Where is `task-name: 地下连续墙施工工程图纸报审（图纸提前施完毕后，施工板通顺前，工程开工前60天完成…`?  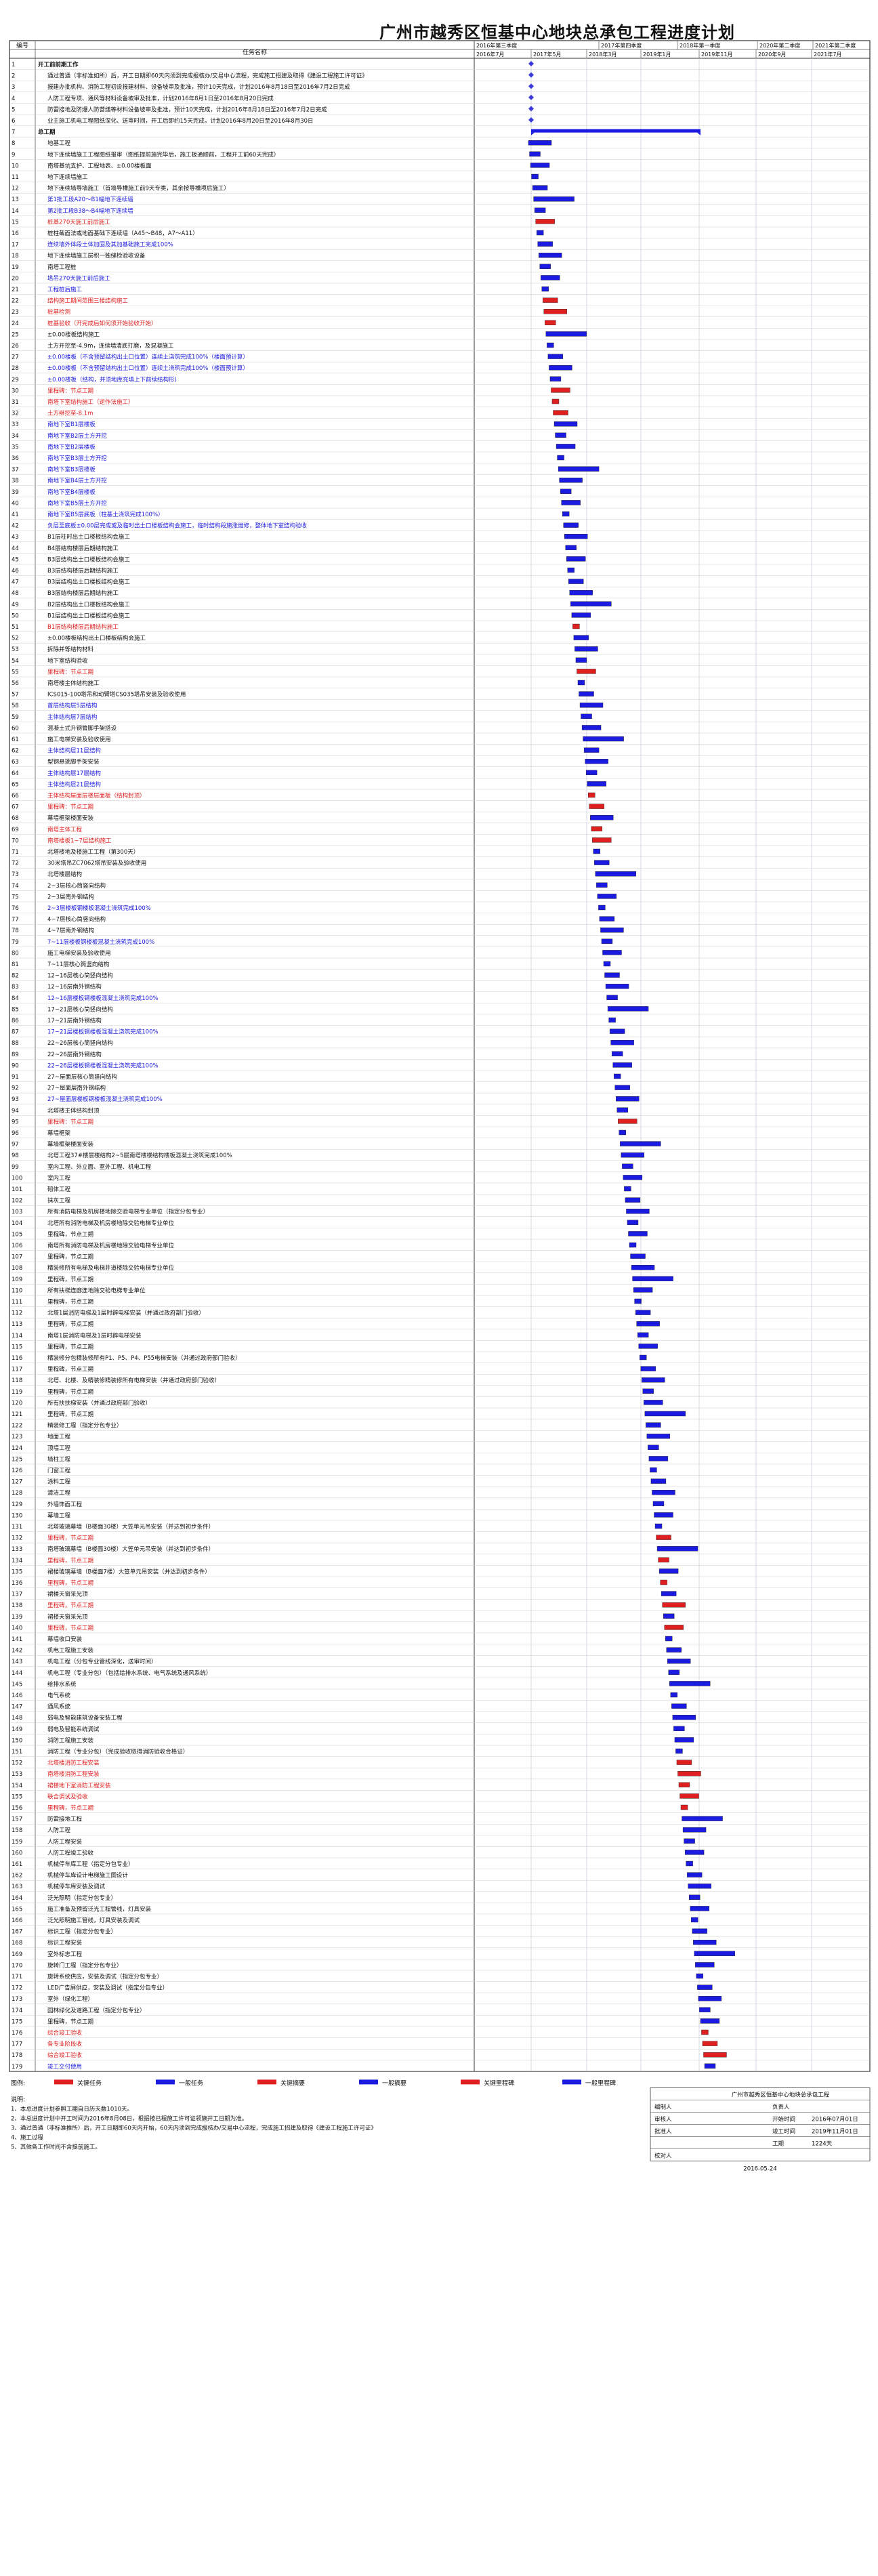 task-name: 地下连续墙施工工程图纸报审（图纸提前施完毕后，施工板通顺前，工程开工前60天完成… is located at coordinates (163, 155).